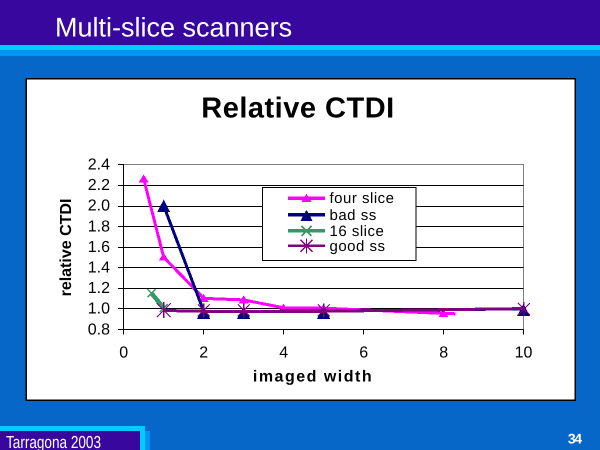 This screenshot has width=600, height=450. What do you see at coordinates (123, 353) in the screenshot?
I see `svg-text: 0` at bounding box center [123, 353].